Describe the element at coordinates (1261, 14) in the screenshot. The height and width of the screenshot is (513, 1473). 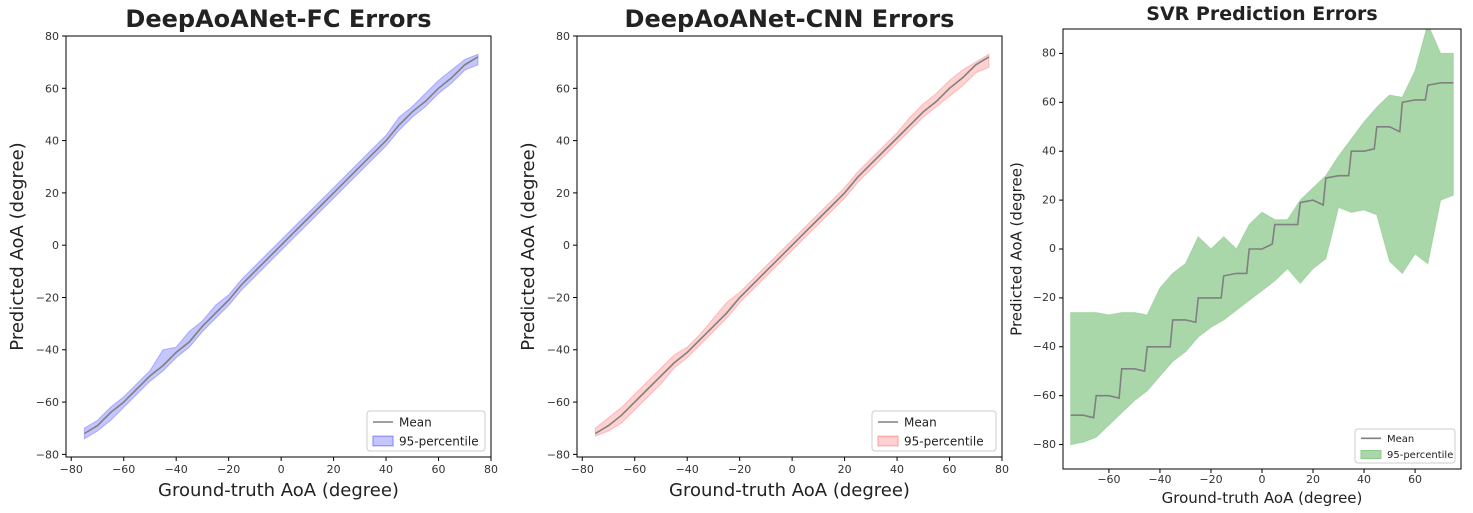
I see `chart-title: SVR Prediction Errors` at that location.